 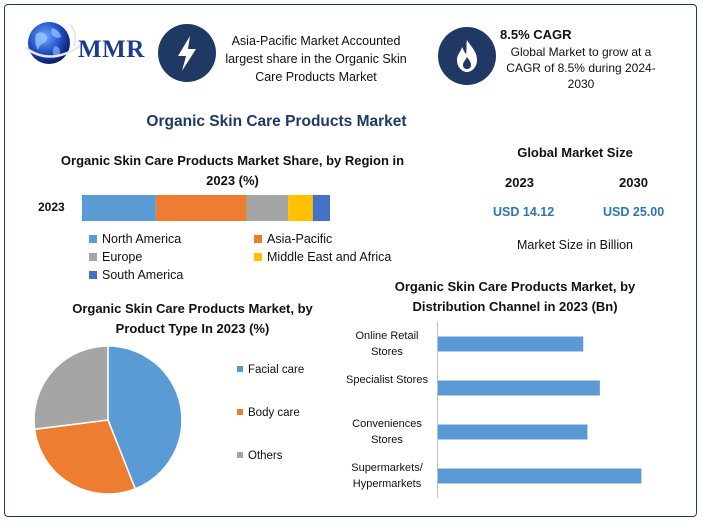 I want to click on region-bar-segment-south-america, so click(x=321, y=208).